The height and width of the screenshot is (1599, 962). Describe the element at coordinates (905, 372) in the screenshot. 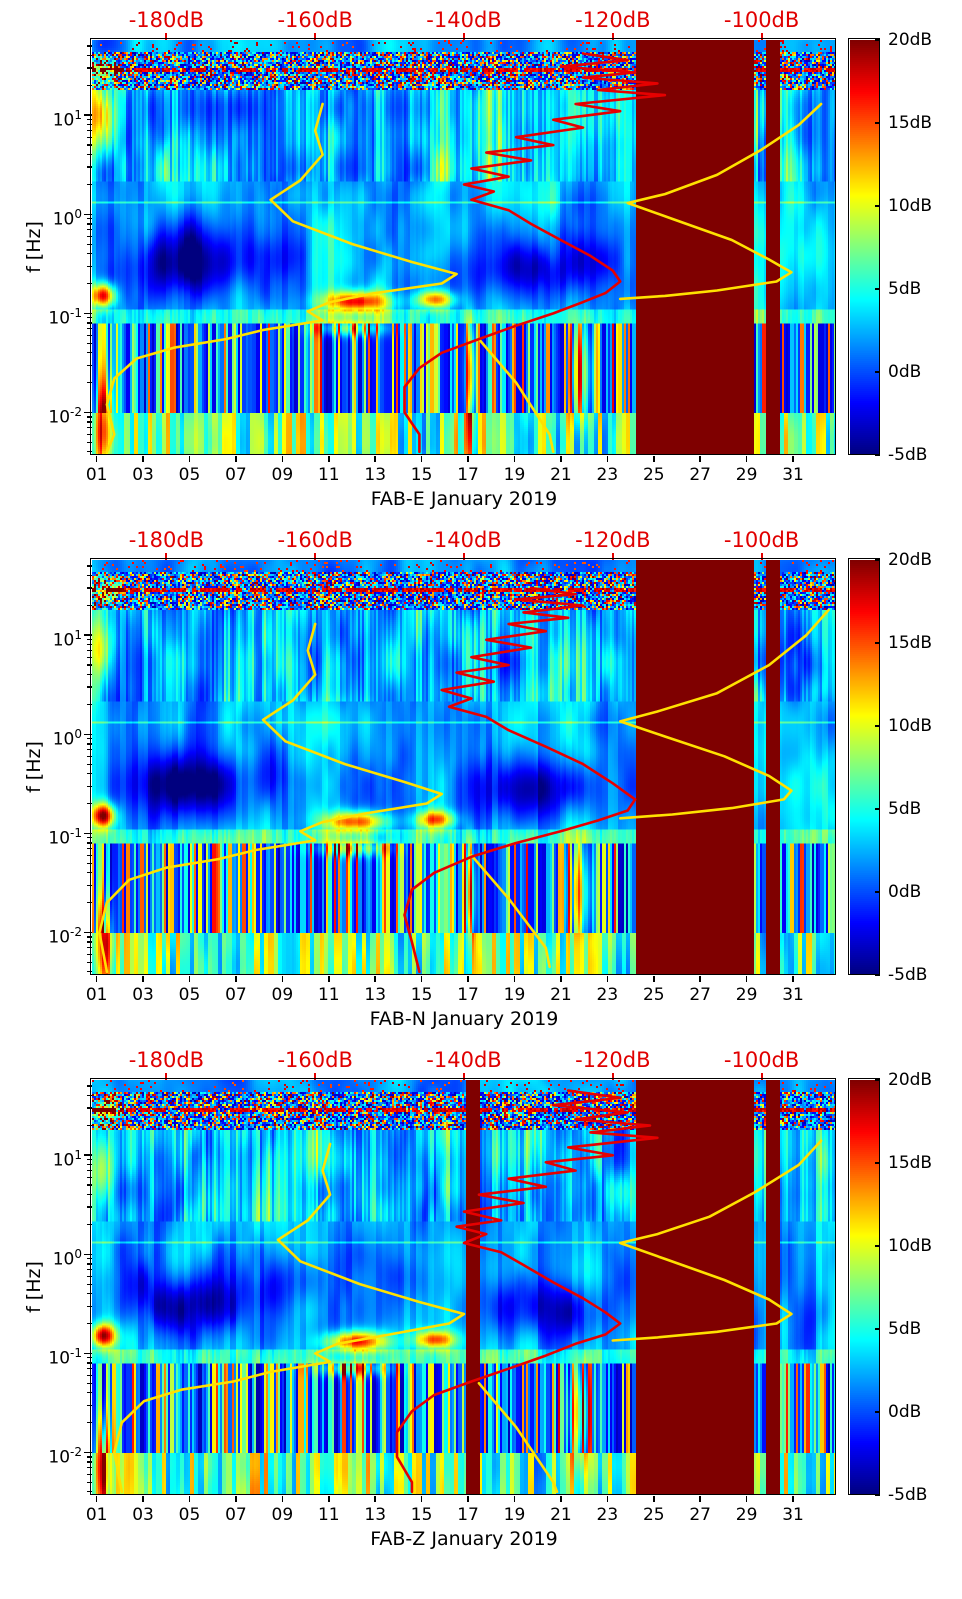

I see `colorbar-tick-label: 0dB` at that location.